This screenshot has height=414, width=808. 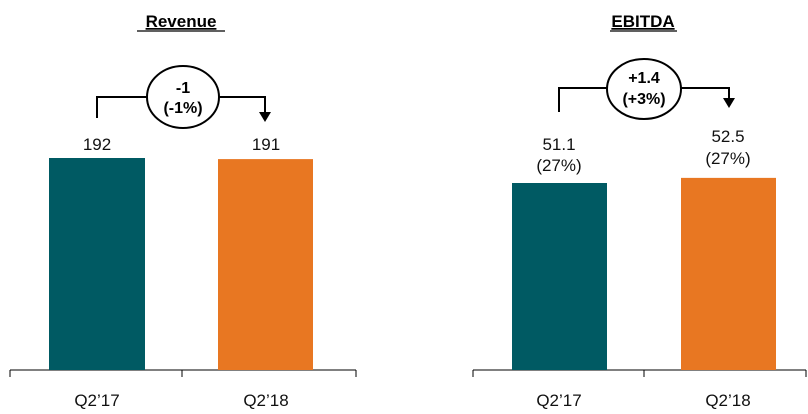 I want to click on ebitda-delta-pct: (+3%), so click(x=643, y=99).